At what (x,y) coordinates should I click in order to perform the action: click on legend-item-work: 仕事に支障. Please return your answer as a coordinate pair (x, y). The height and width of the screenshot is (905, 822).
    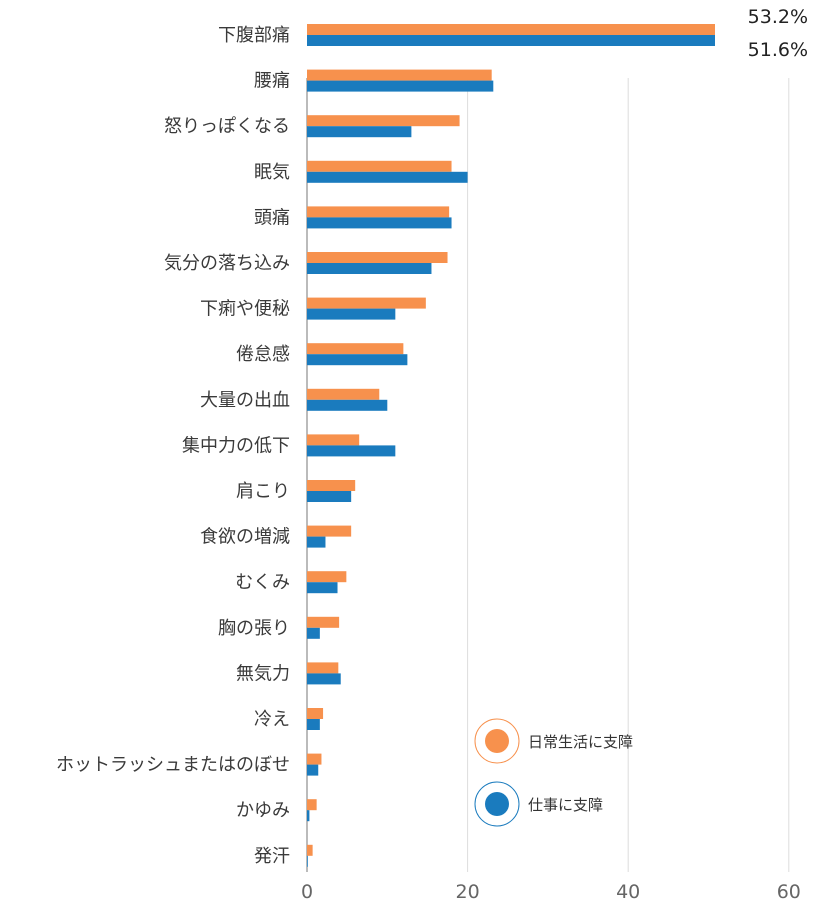
    Looking at the image, I should click on (538, 804).